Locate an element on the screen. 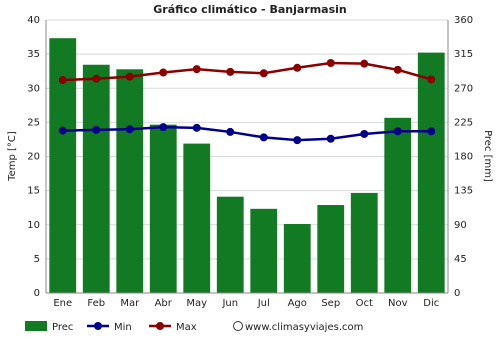  y-tick-label: 15 is located at coordinates (33, 191).